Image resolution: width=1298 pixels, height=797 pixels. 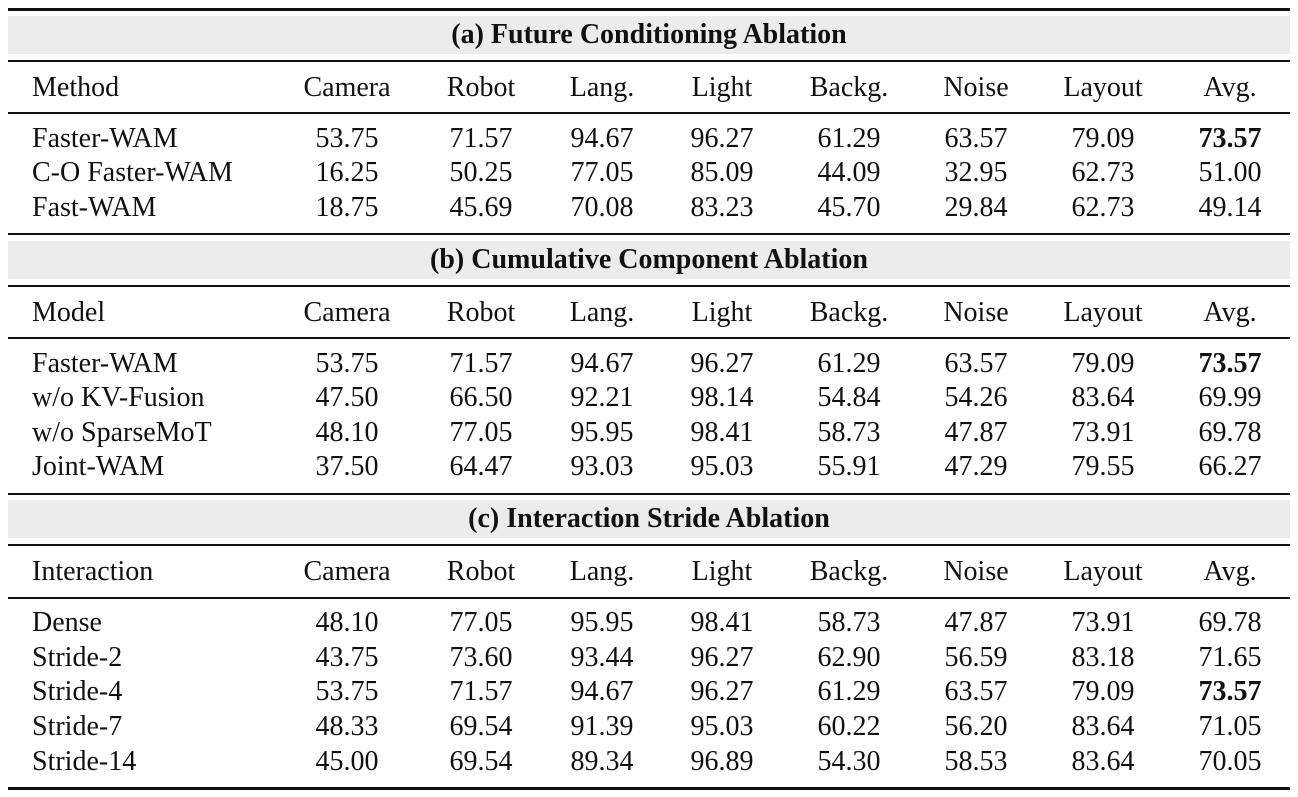 I want to click on section-b-title: (b) Cumulative Component Ablation, so click(x=649, y=259).